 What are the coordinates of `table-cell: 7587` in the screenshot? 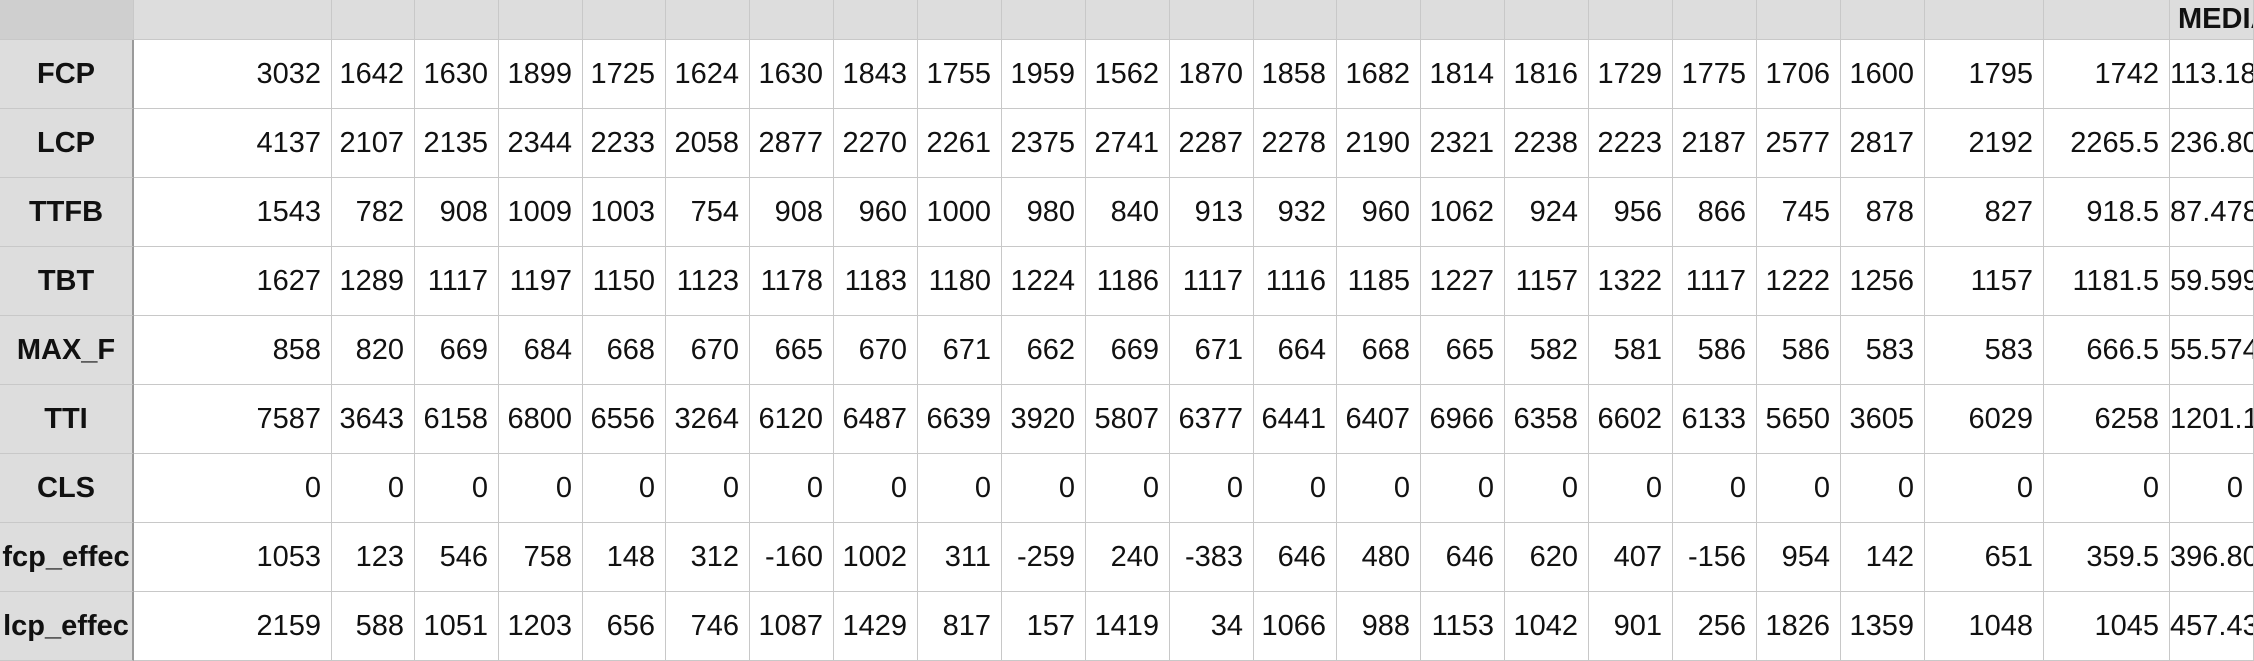 It's located at (233, 419).